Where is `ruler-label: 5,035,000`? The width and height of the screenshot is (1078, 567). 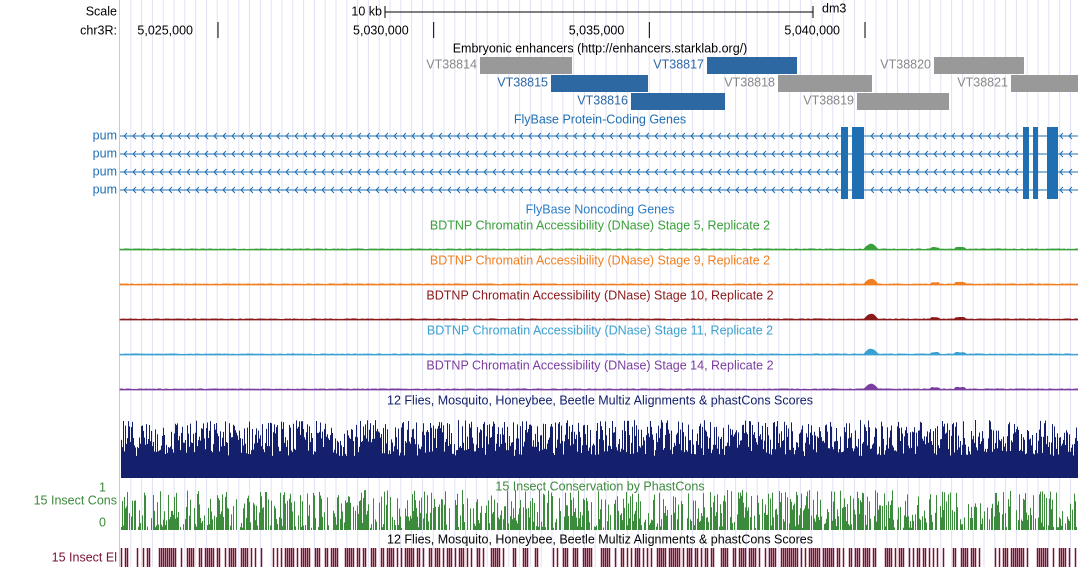 ruler-label: 5,035,000 is located at coordinates (597, 30).